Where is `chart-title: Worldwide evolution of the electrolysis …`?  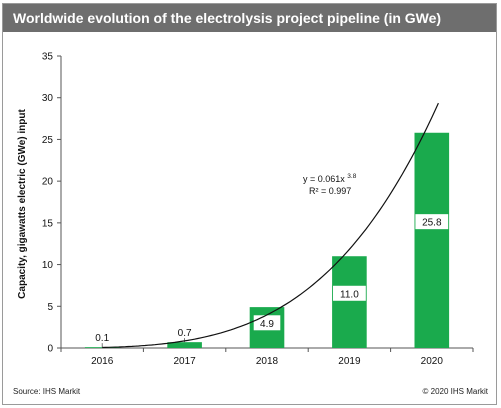 chart-title: Worldwide evolution of the electrolysis … is located at coordinates (227, 18).